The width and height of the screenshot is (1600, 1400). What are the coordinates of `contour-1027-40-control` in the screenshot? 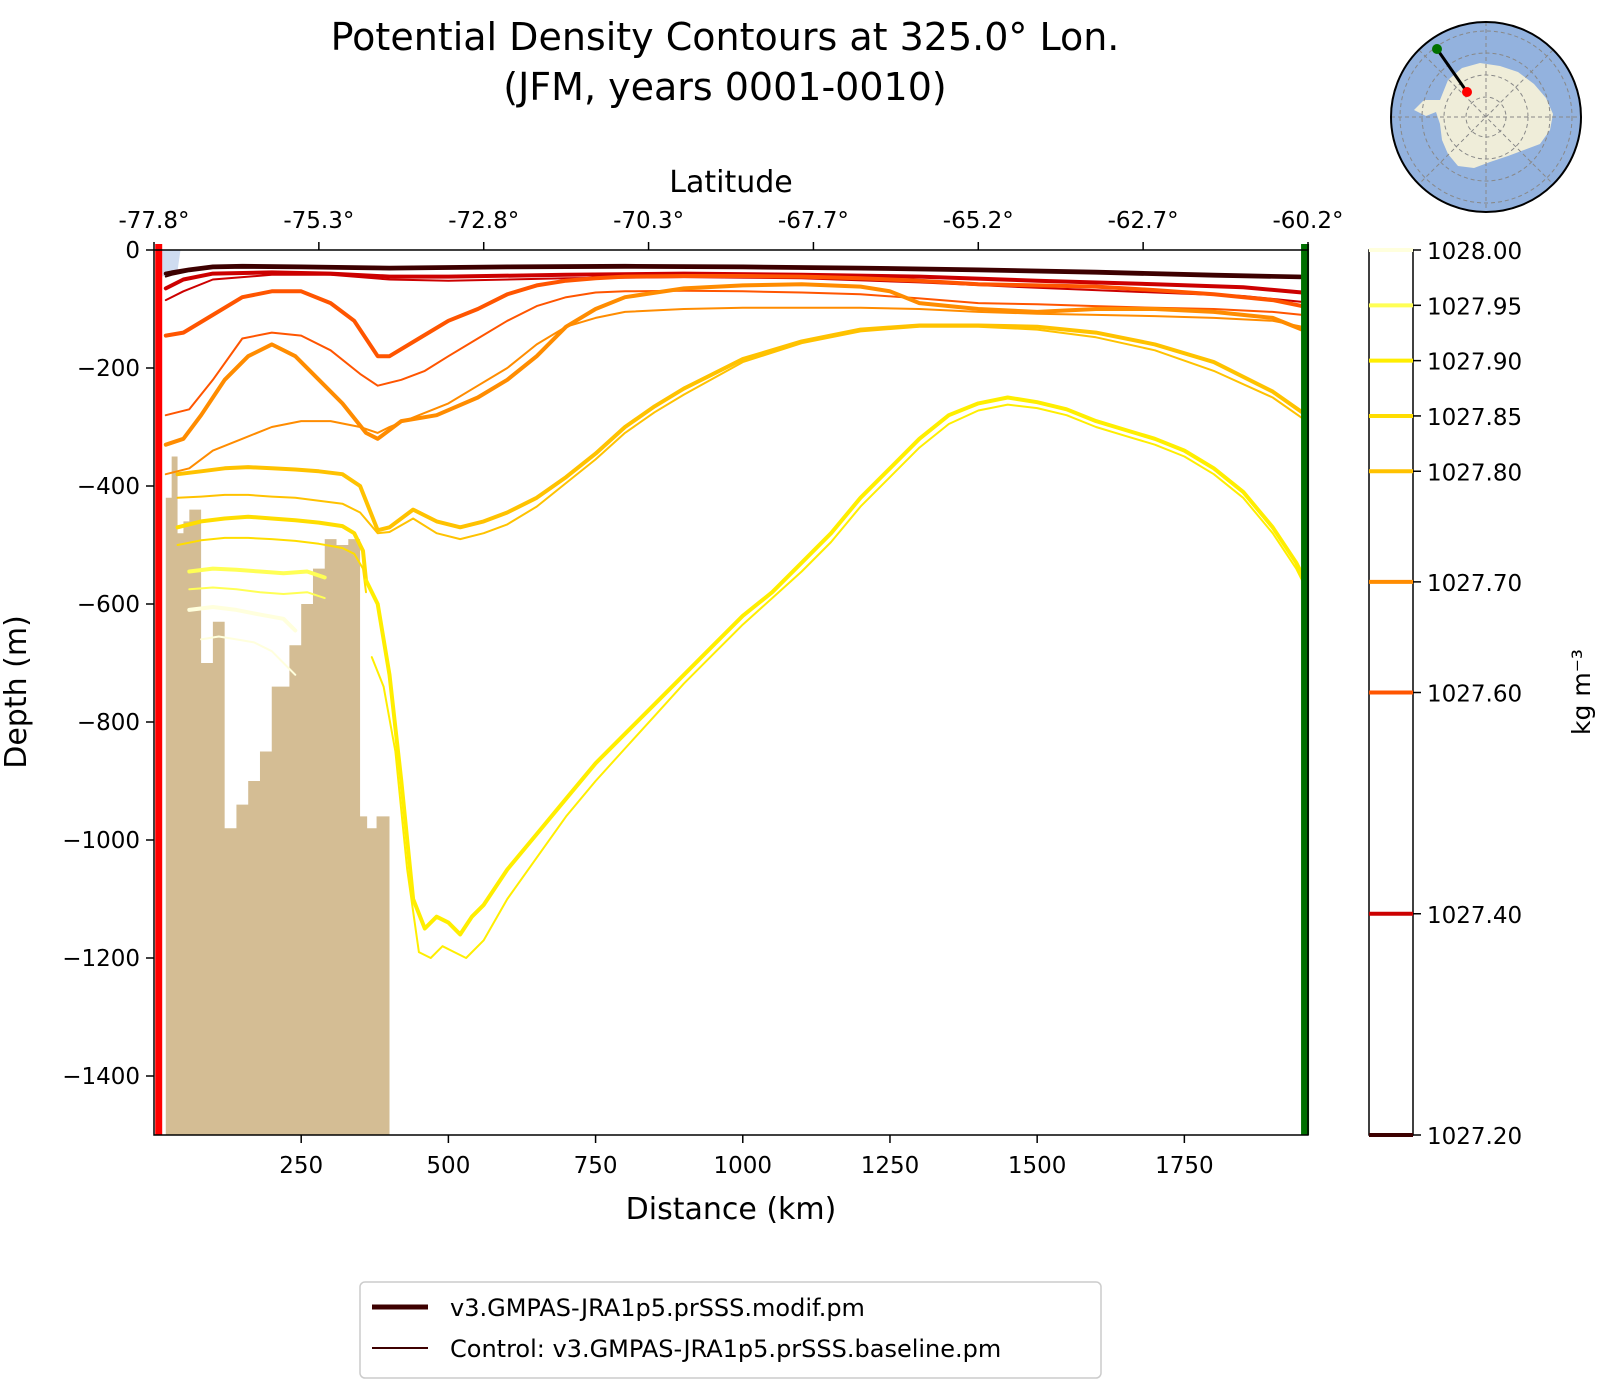 It's located at (734, 288).